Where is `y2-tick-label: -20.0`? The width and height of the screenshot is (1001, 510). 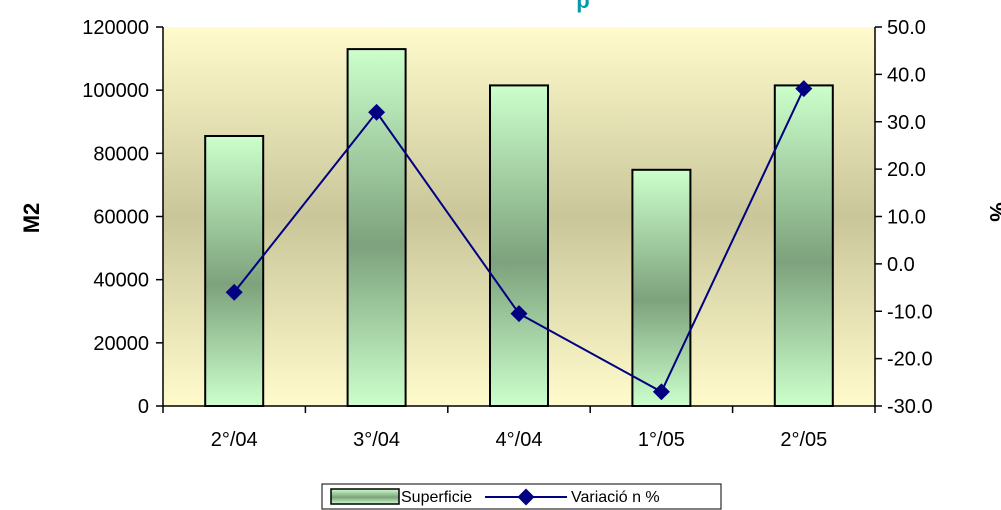 y2-tick-label: -20.0 is located at coordinates (910, 360).